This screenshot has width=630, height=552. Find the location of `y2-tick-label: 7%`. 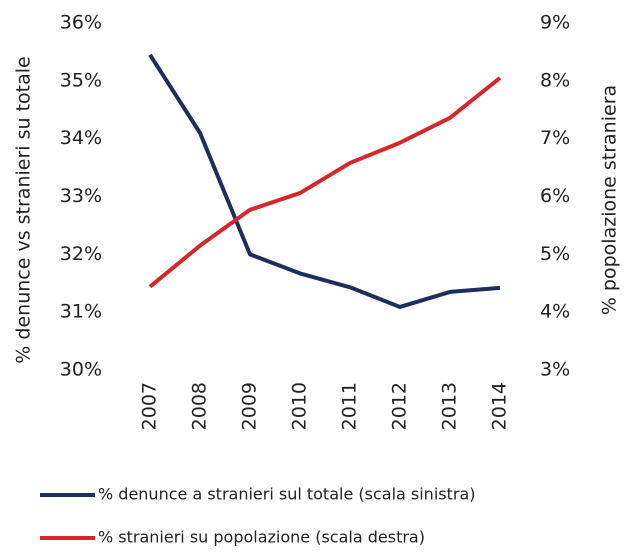

y2-tick-label: 7% is located at coordinates (555, 138).